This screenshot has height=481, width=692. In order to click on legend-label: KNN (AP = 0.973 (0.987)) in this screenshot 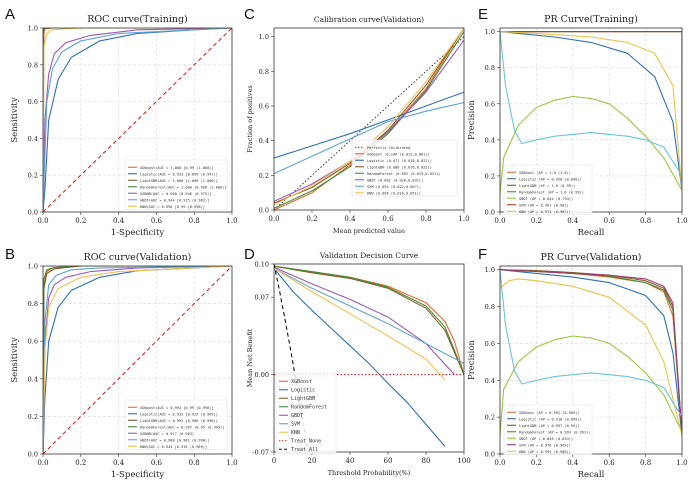, I will do `click(545, 212)`.